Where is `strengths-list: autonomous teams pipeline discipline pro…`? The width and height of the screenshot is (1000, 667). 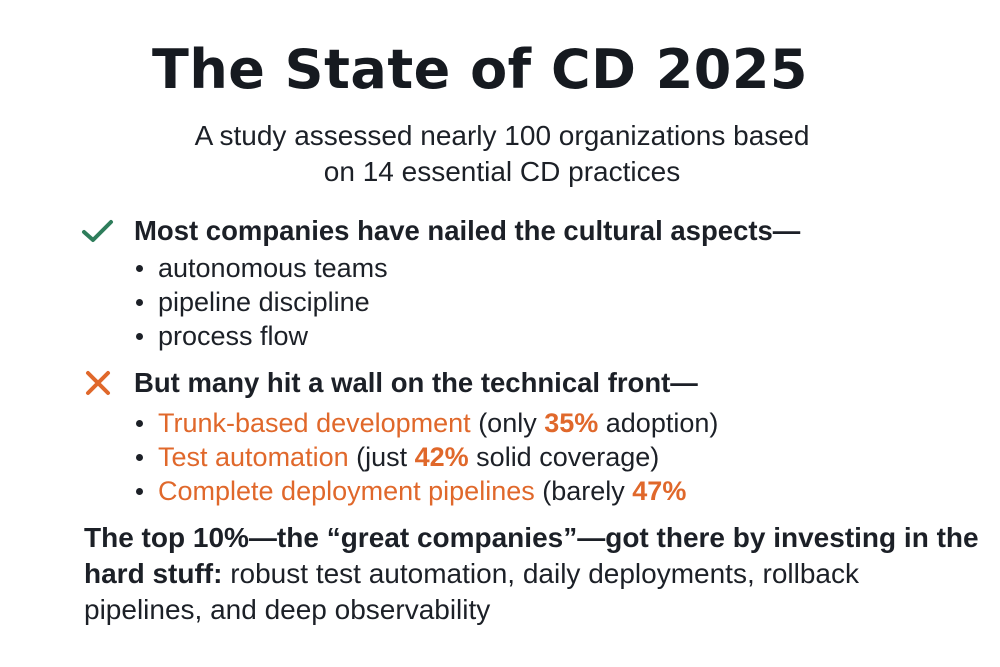 strengths-list: autonomous teams pipeline discipline pro… is located at coordinates (467, 302).